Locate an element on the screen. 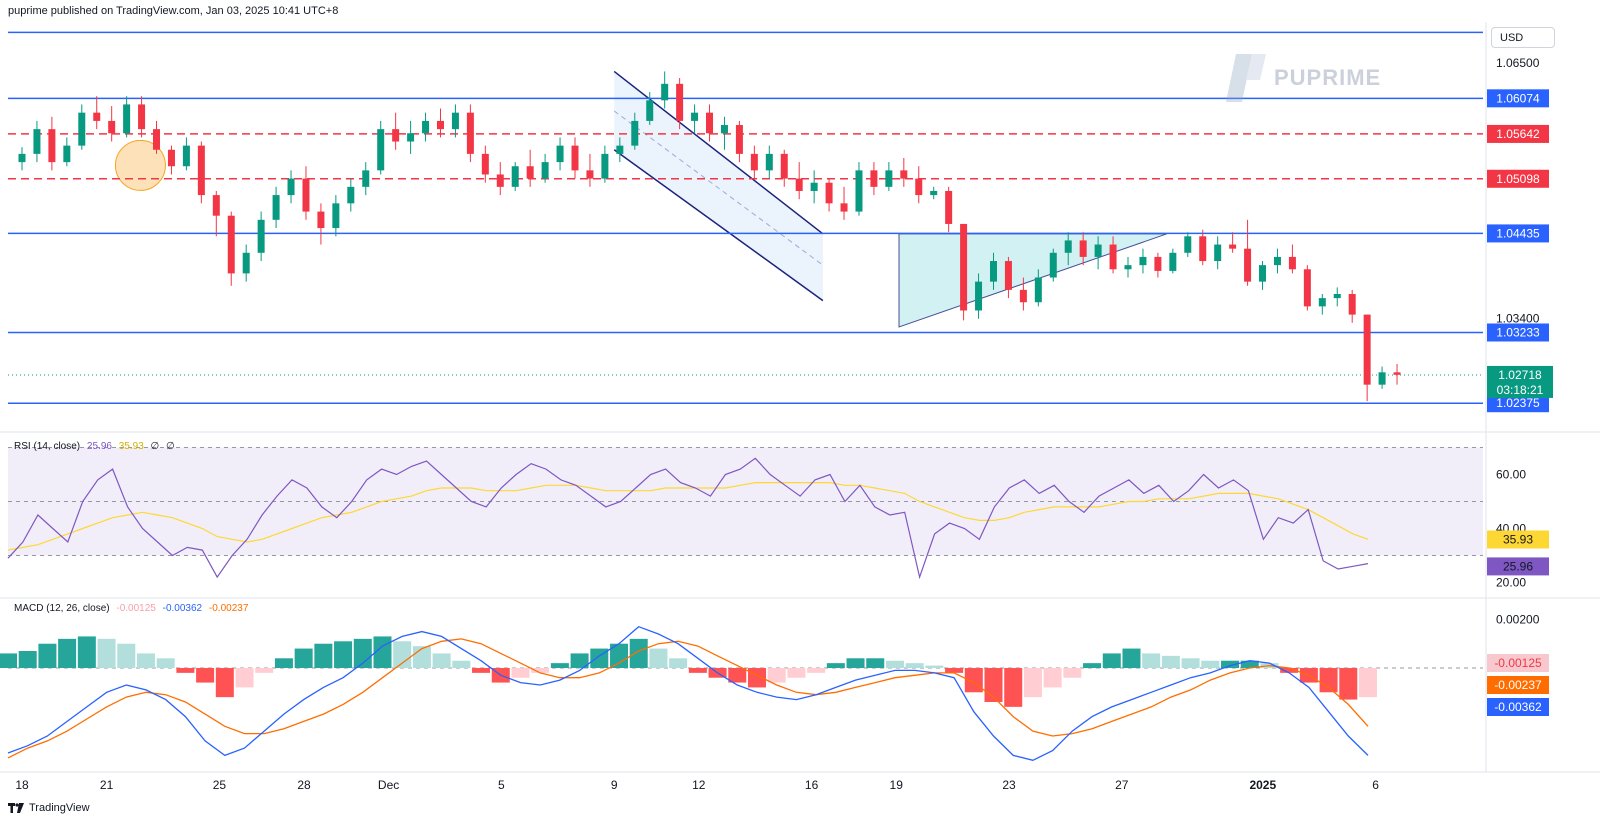 This screenshot has height=819, width=1600. price-level-label-bg is located at coordinates (1518, 98).